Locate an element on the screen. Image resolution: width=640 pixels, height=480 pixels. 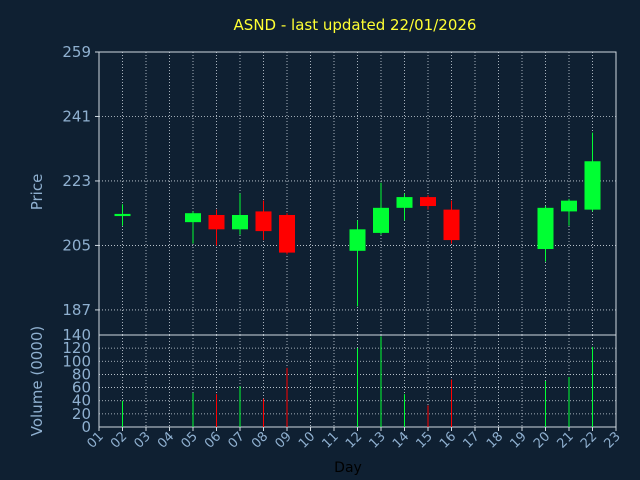
day-tick-label-02: 02 is located at coordinates (119, 440).